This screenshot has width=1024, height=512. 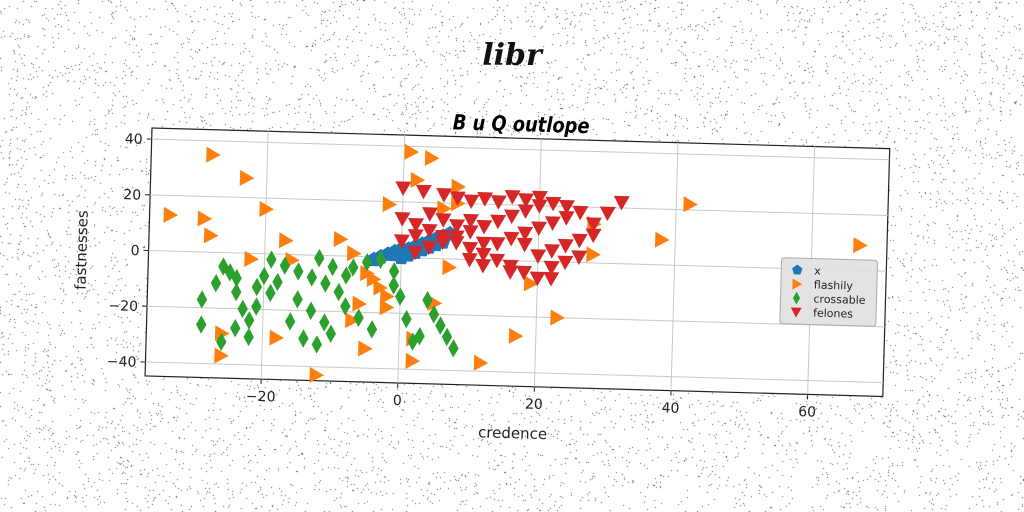 What do you see at coordinates (534, 405) in the screenshot?
I see `x-tick-label: 20` at bounding box center [534, 405].